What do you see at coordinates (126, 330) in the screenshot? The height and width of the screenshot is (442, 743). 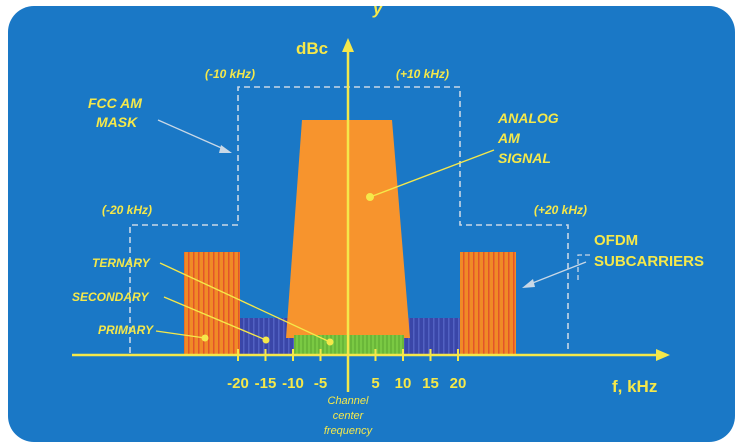 I see `primary-label: PRIMARY` at bounding box center [126, 330].